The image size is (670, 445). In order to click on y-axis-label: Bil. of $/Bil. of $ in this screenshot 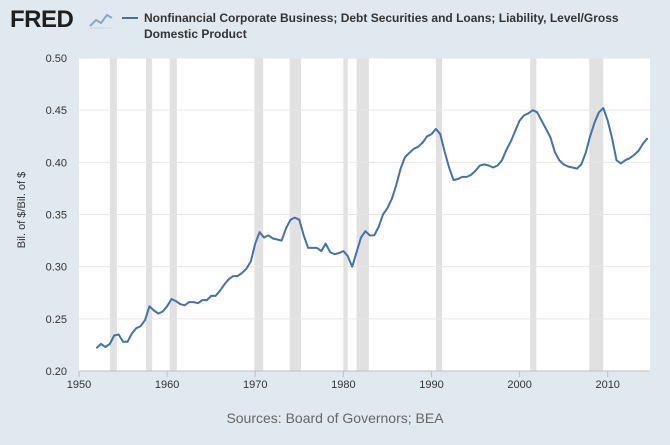, I will do `click(22, 210)`.